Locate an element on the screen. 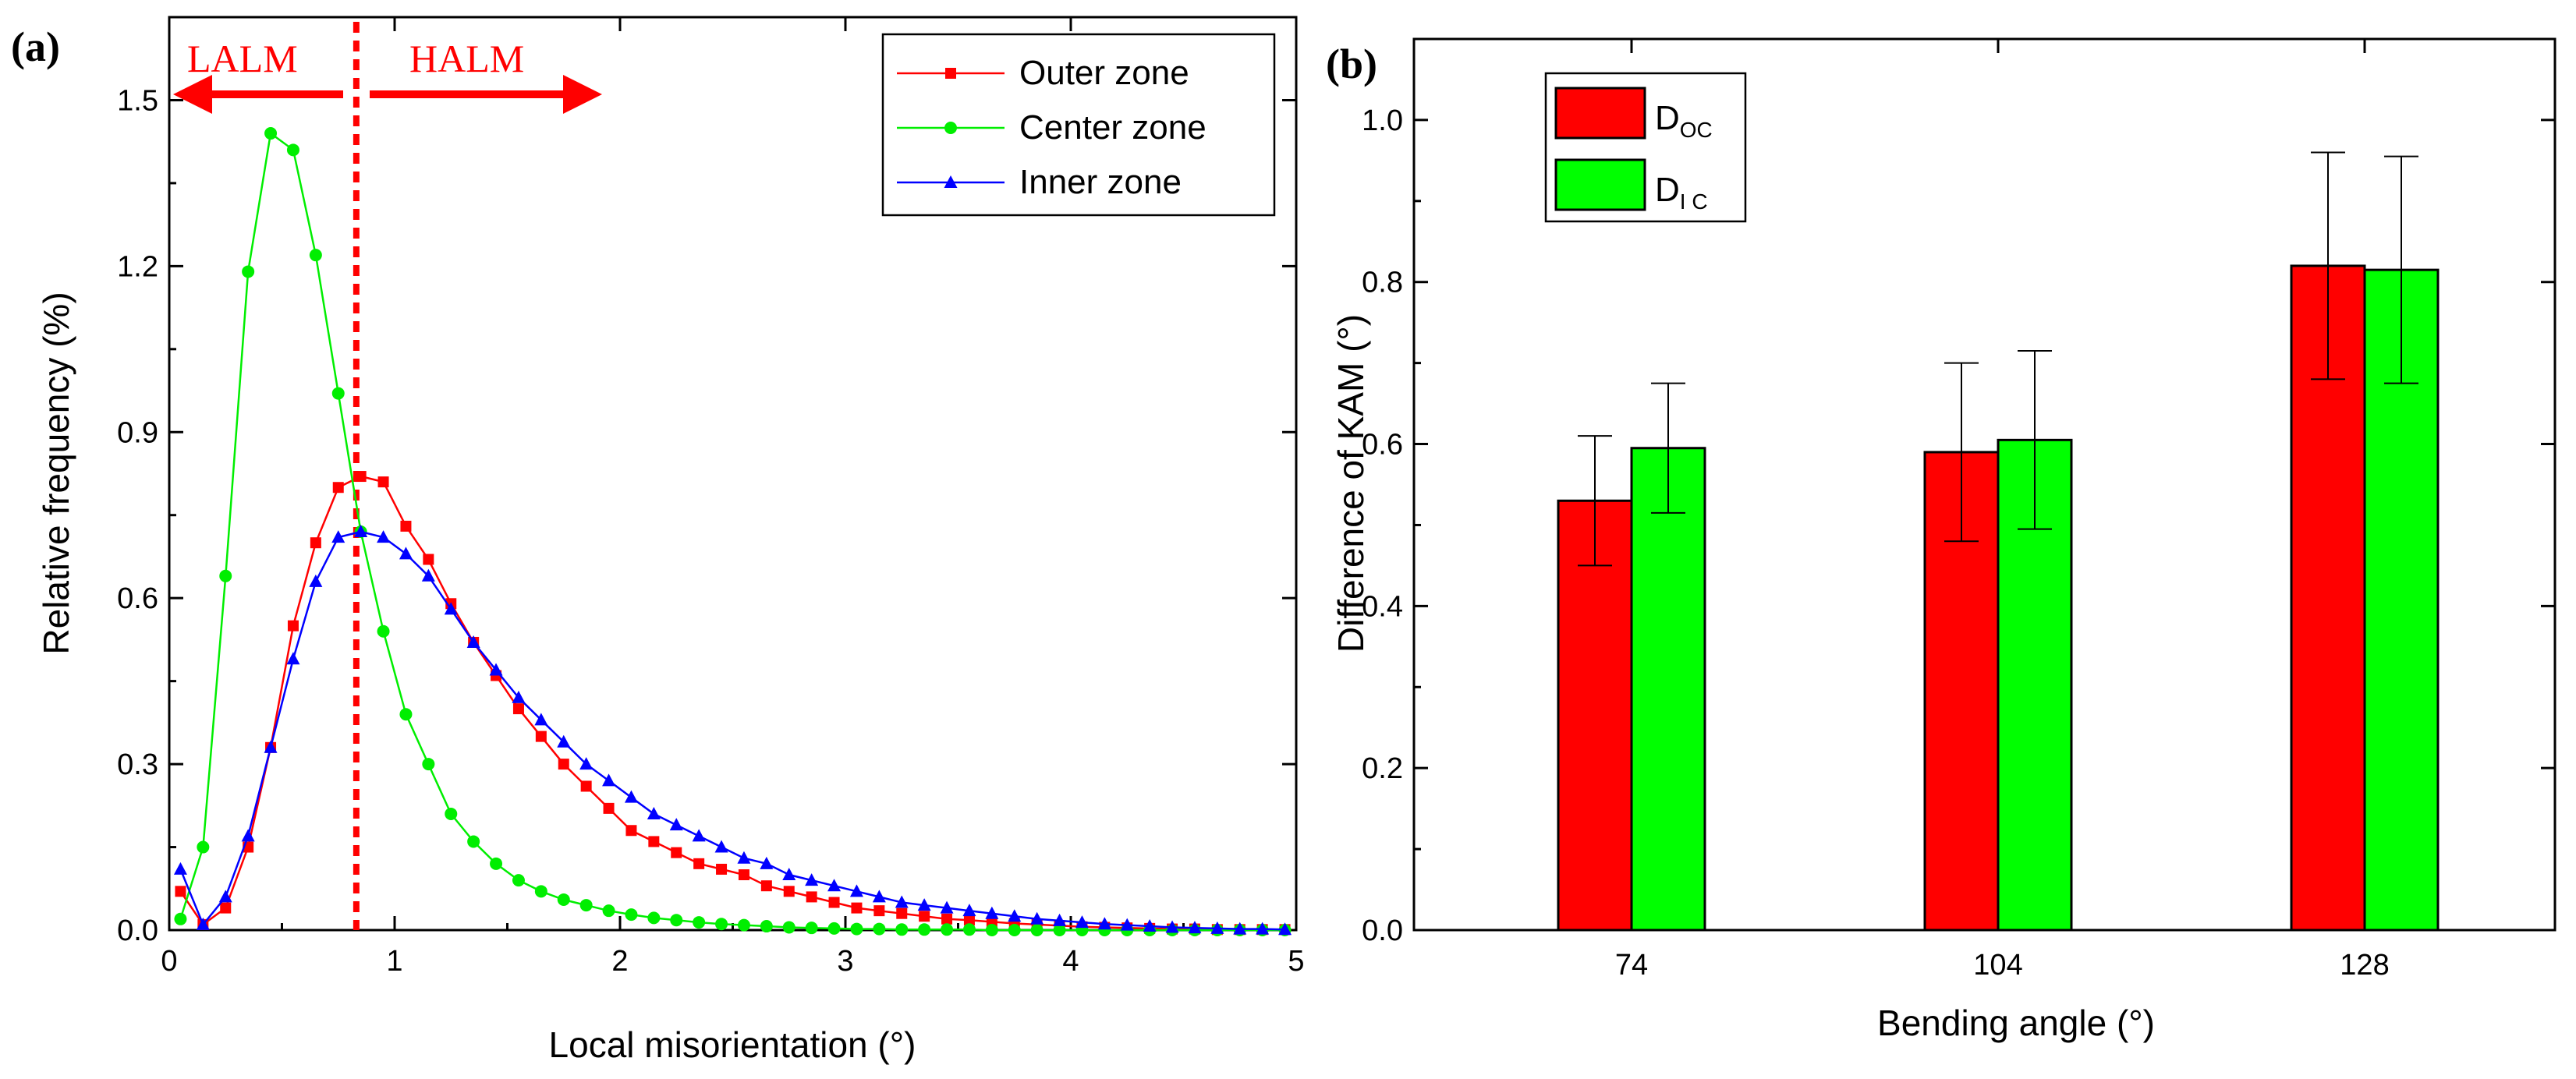 Image resolution: width=2576 pixels, height=1079 pixels. panel-a-label: (a) is located at coordinates (35, 46).